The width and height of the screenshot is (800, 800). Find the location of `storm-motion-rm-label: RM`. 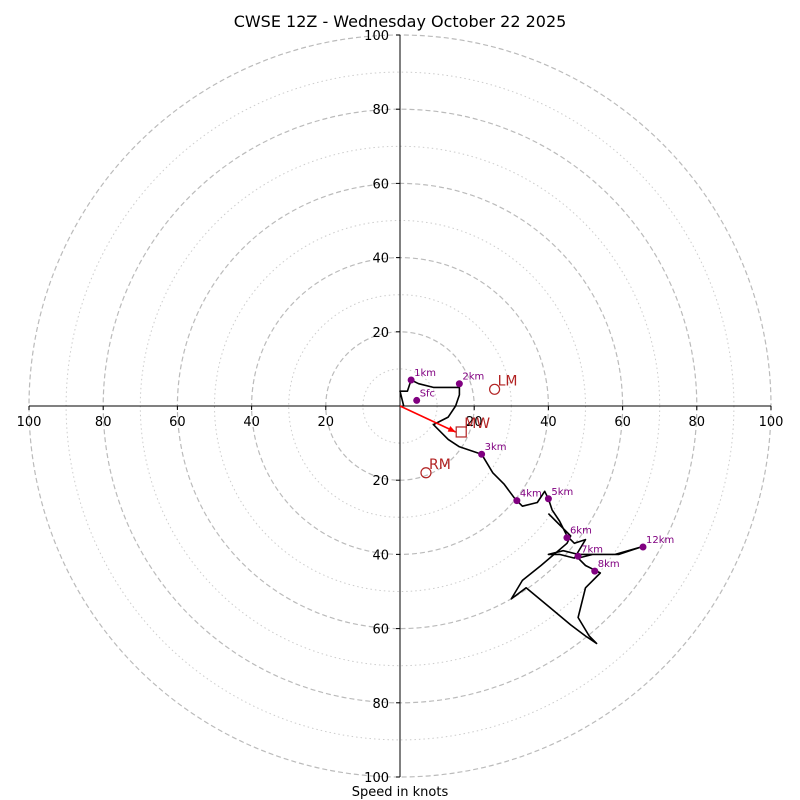

storm-motion-rm-label: RM is located at coordinates (440, 465).